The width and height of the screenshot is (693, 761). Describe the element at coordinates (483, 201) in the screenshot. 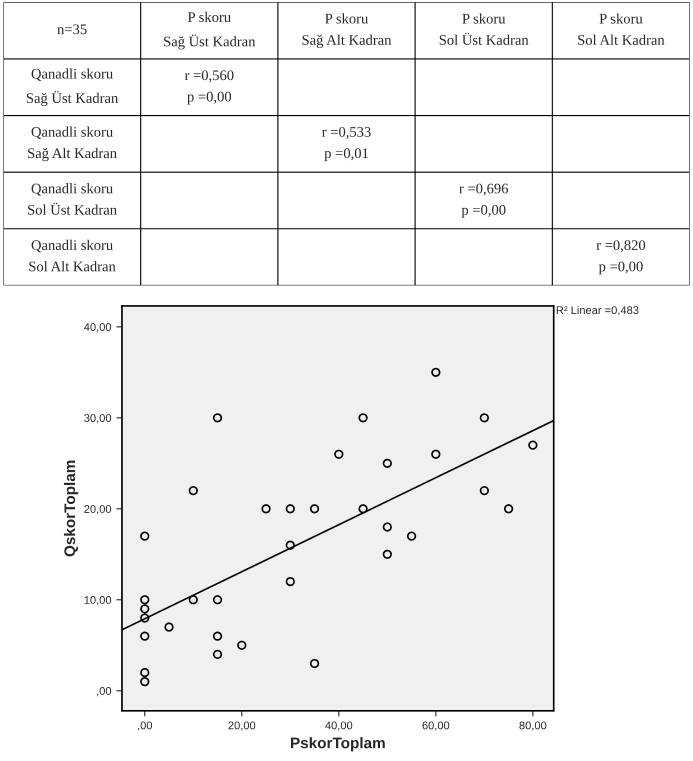

I see `text: r =0,696 p =0,00` at that location.